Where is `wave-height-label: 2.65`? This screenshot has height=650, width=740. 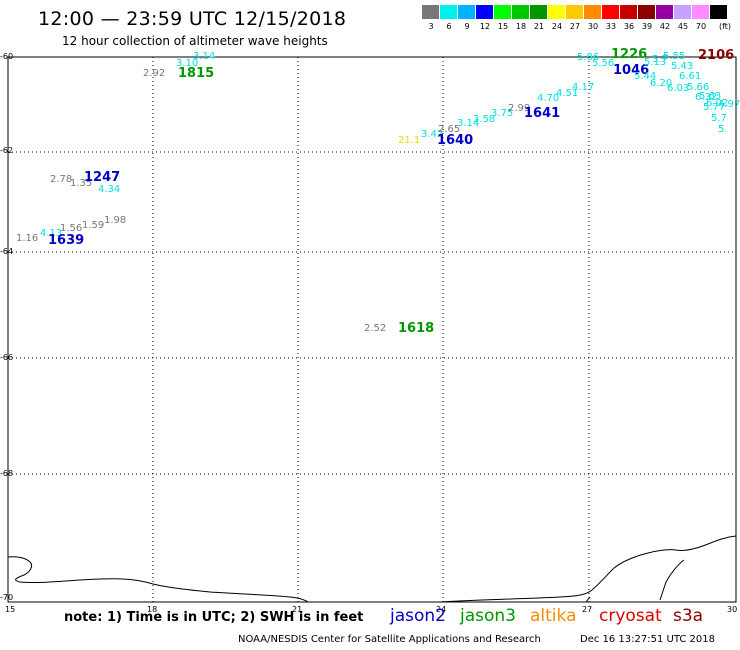 wave-height-label: 2.65 is located at coordinates (449, 129).